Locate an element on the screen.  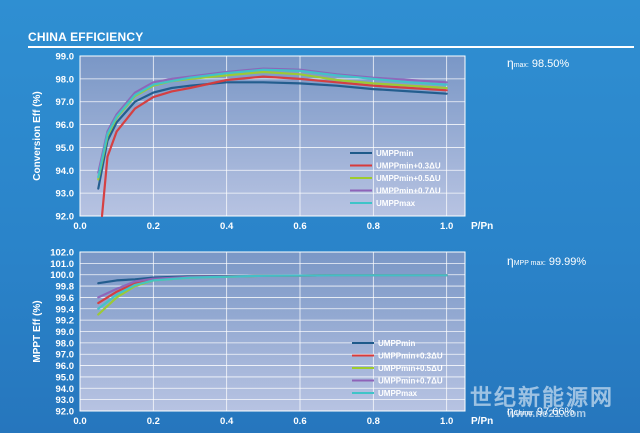
watermark-logo: 世纪新能源网 is located at coordinates (542, 397).